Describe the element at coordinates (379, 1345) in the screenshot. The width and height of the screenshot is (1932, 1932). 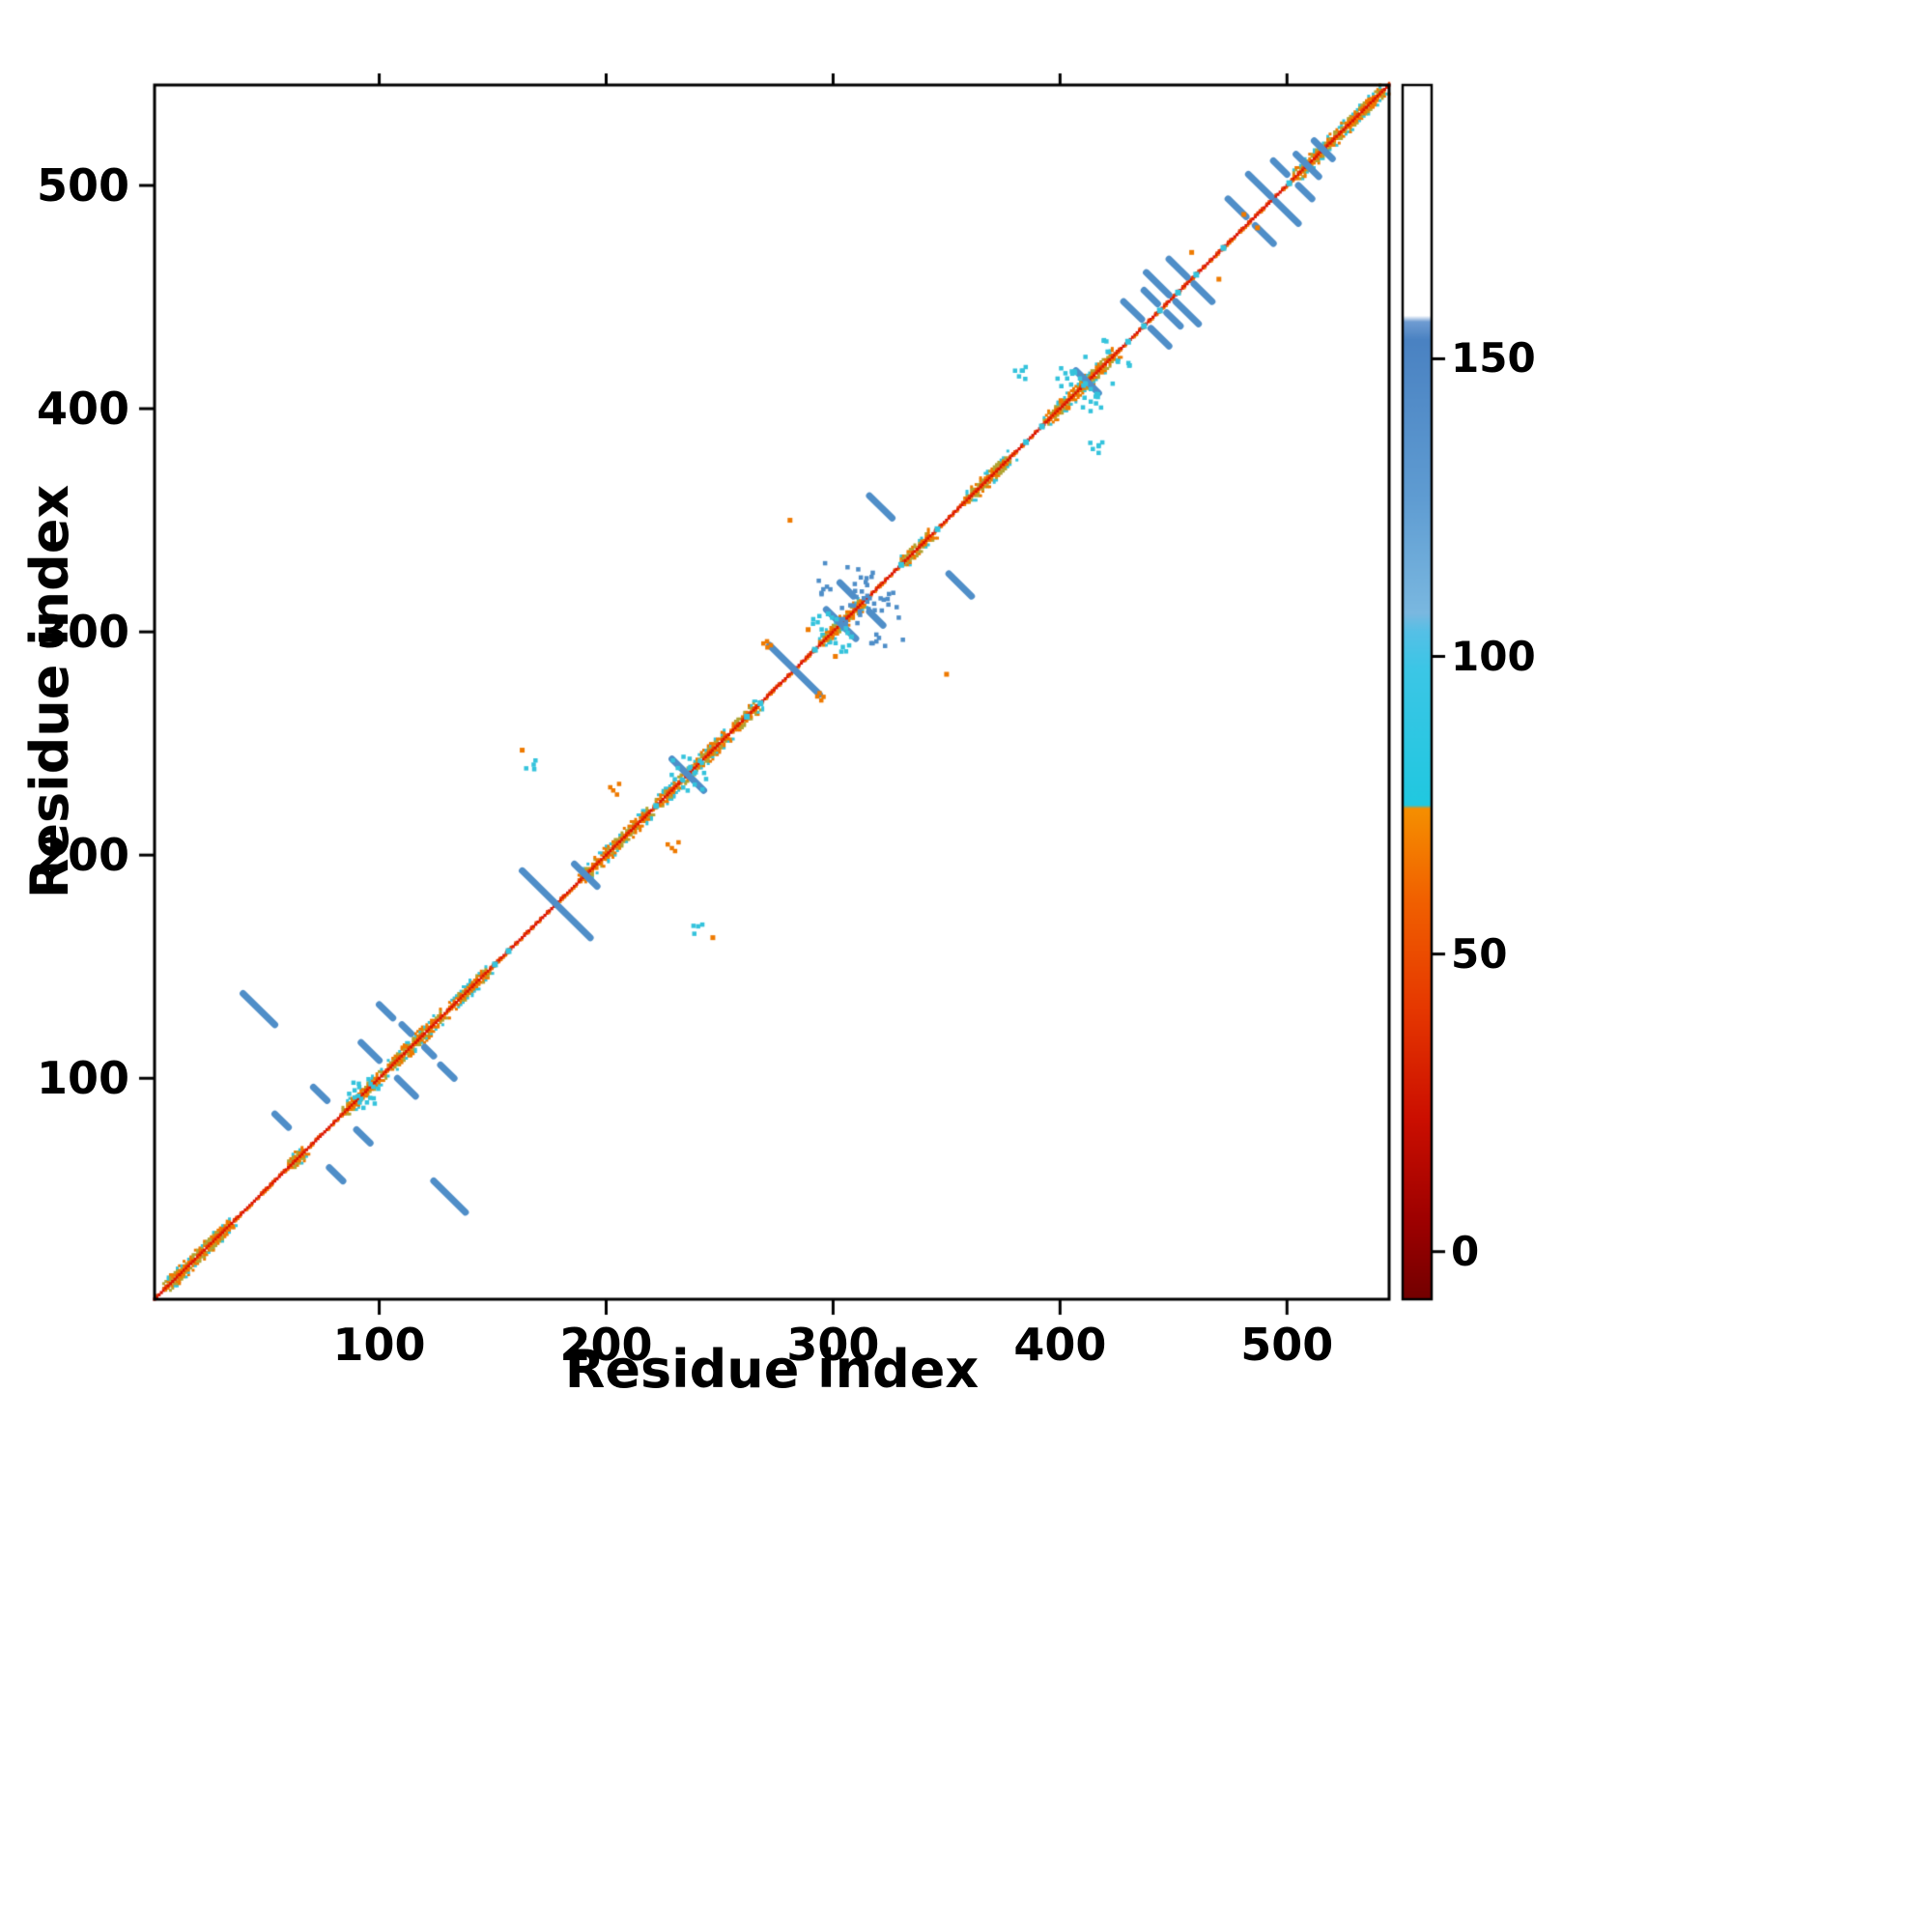
I see `x-tick-label: 100` at that location.